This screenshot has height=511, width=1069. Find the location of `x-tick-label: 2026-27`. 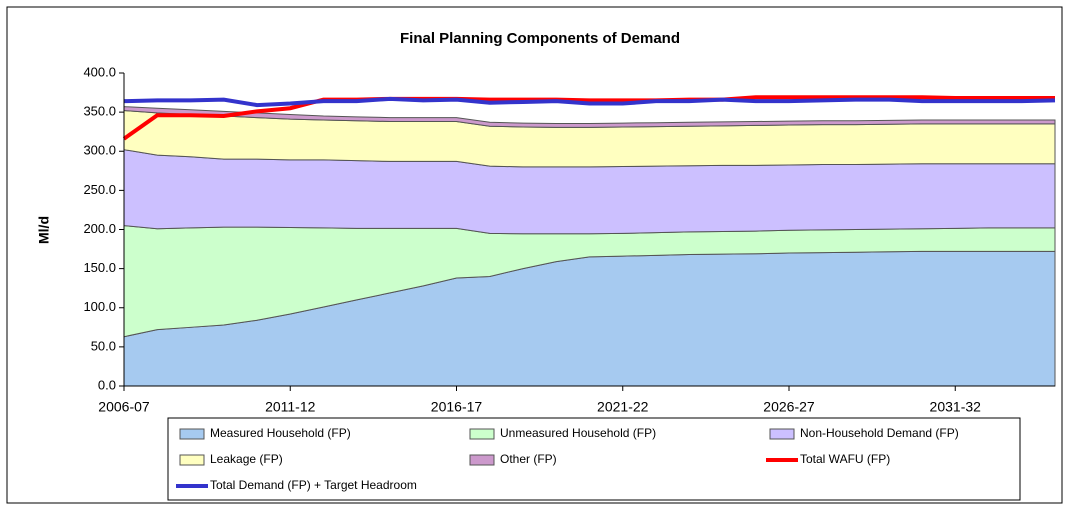

x-tick-label: 2026-27 is located at coordinates (789, 407).